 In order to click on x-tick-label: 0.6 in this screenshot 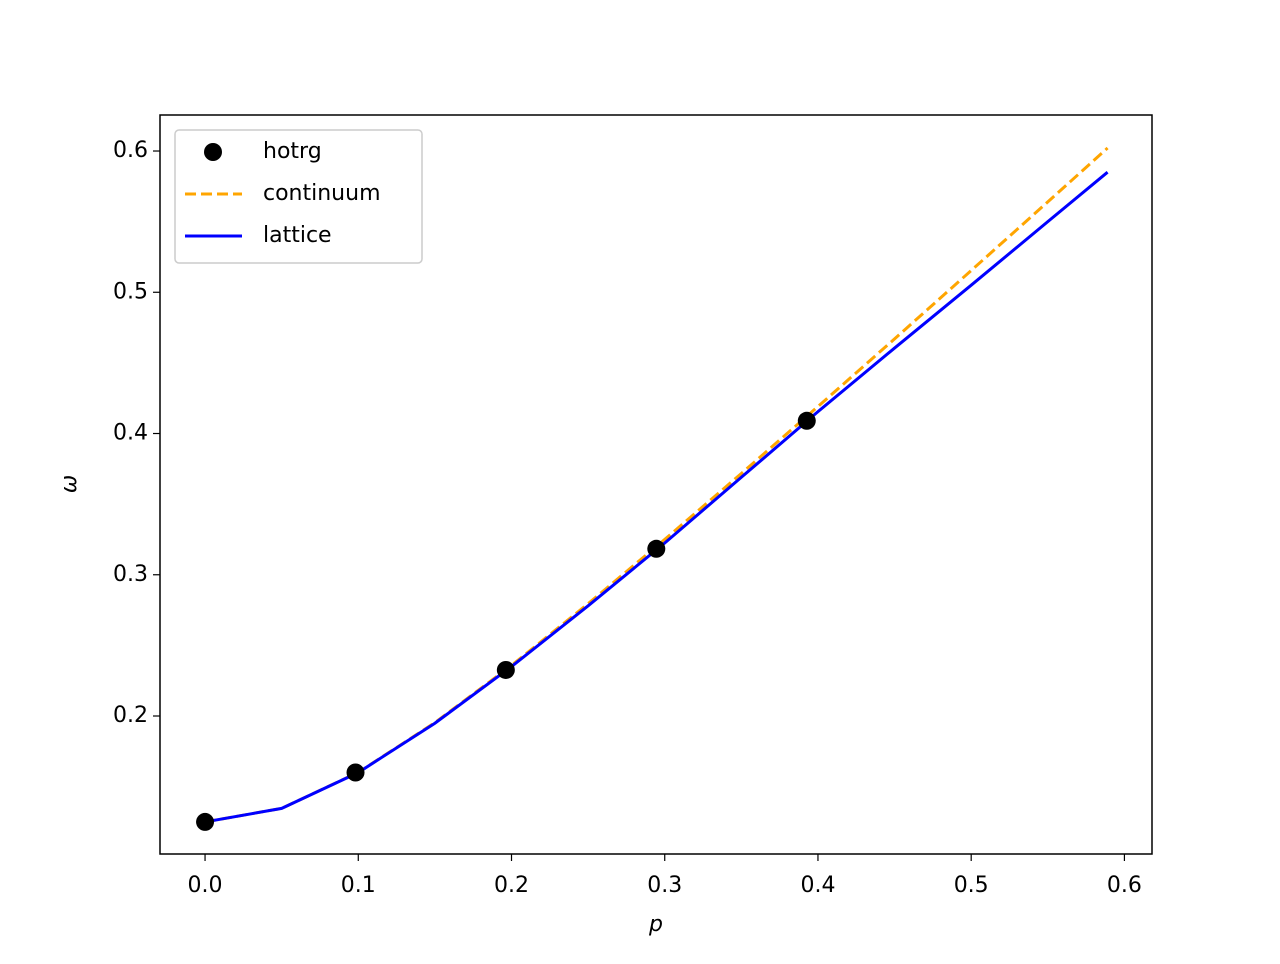, I will do `click(1124, 885)`.